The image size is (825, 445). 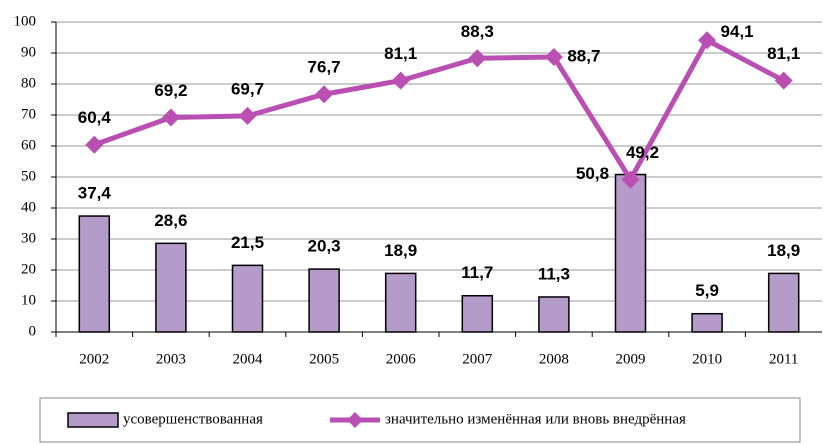 What do you see at coordinates (477, 359) in the screenshot?
I see `x-tick-label: 2007` at bounding box center [477, 359].